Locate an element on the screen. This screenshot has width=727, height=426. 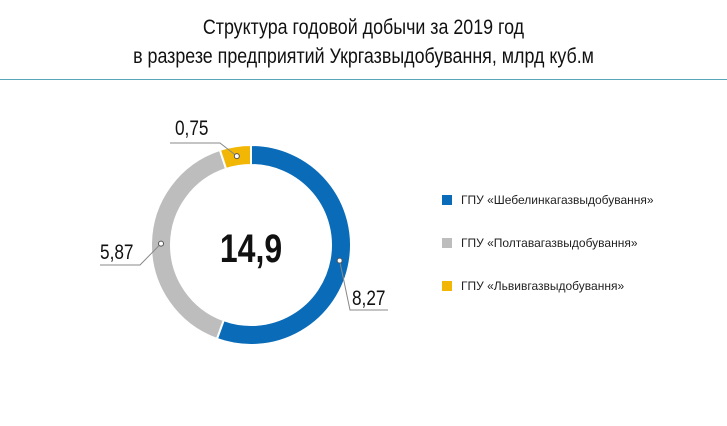
legend-label: ГПУ «Львивгазвыдобування» is located at coordinates (543, 286).